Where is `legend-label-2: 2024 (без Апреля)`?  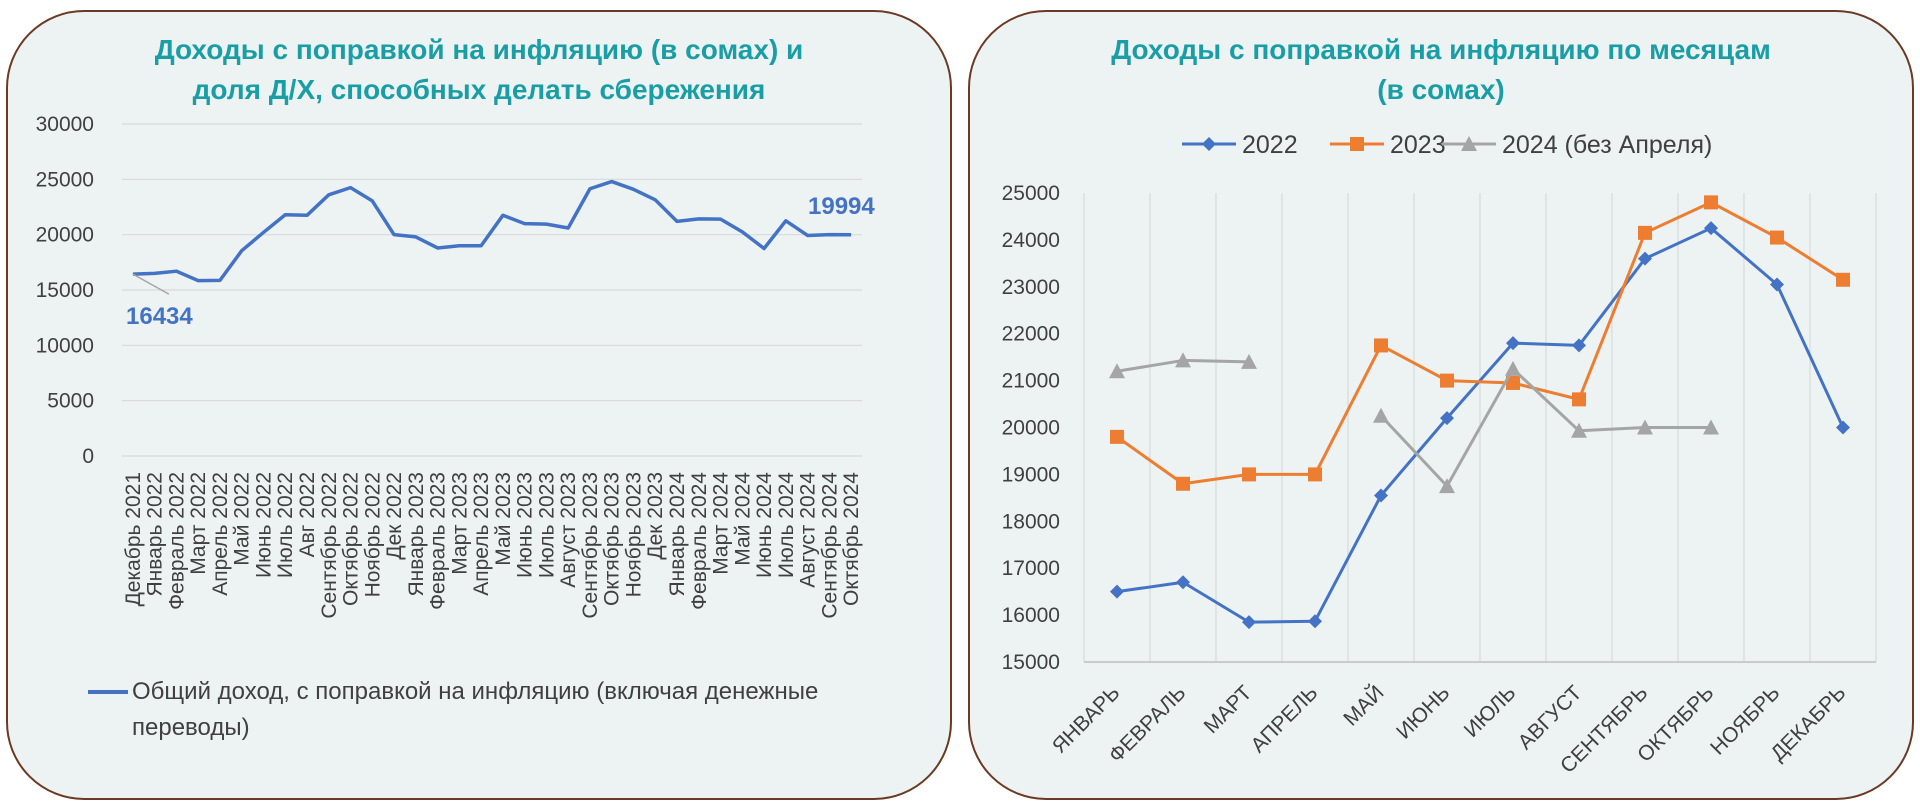 legend-label-2: 2024 (без Апреля) is located at coordinates (1607, 145).